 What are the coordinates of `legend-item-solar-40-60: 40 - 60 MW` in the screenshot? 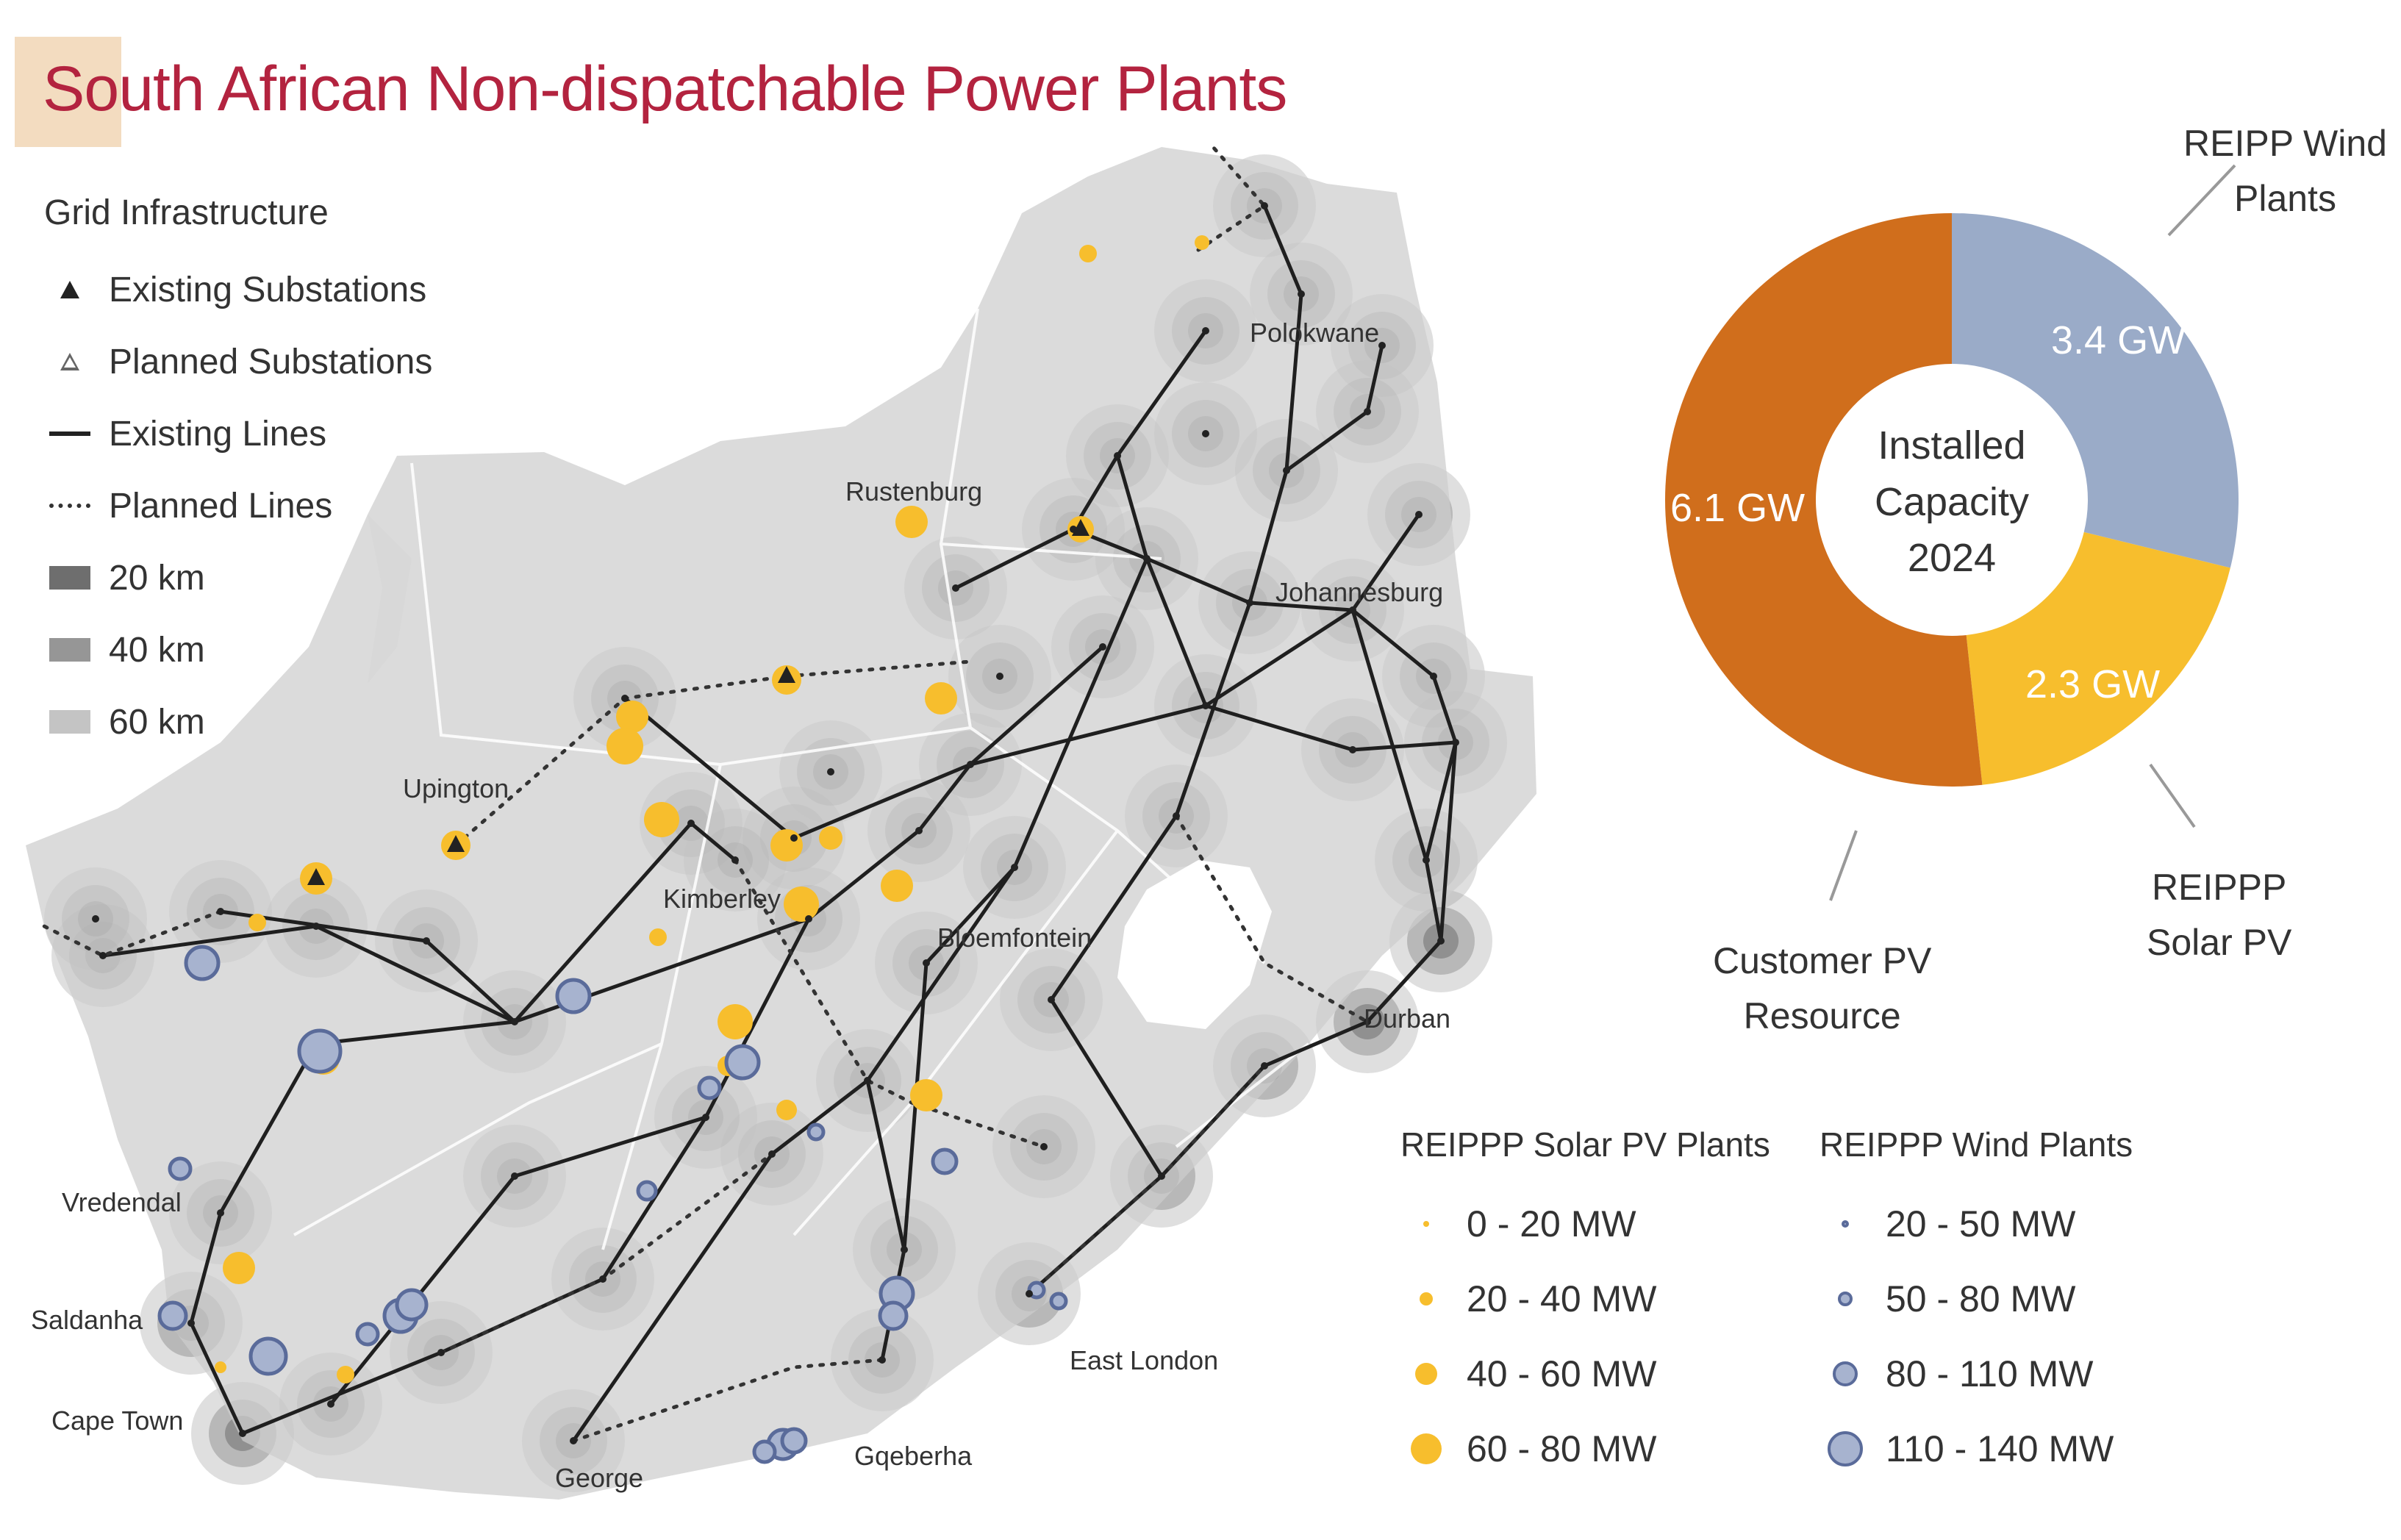 It's located at (1585, 1374).